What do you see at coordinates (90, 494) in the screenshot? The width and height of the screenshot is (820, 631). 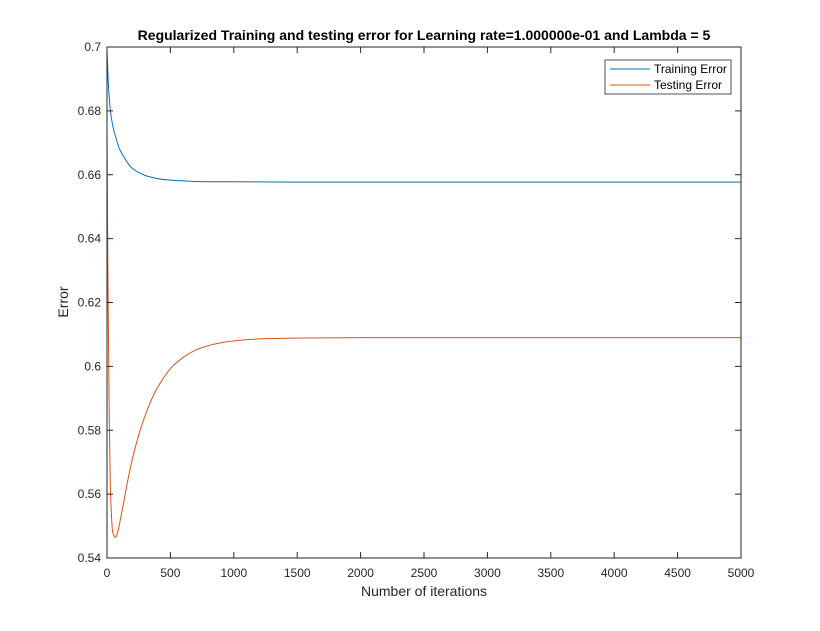 I see `y-tick-label: 0.56` at bounding box center [90, 494].